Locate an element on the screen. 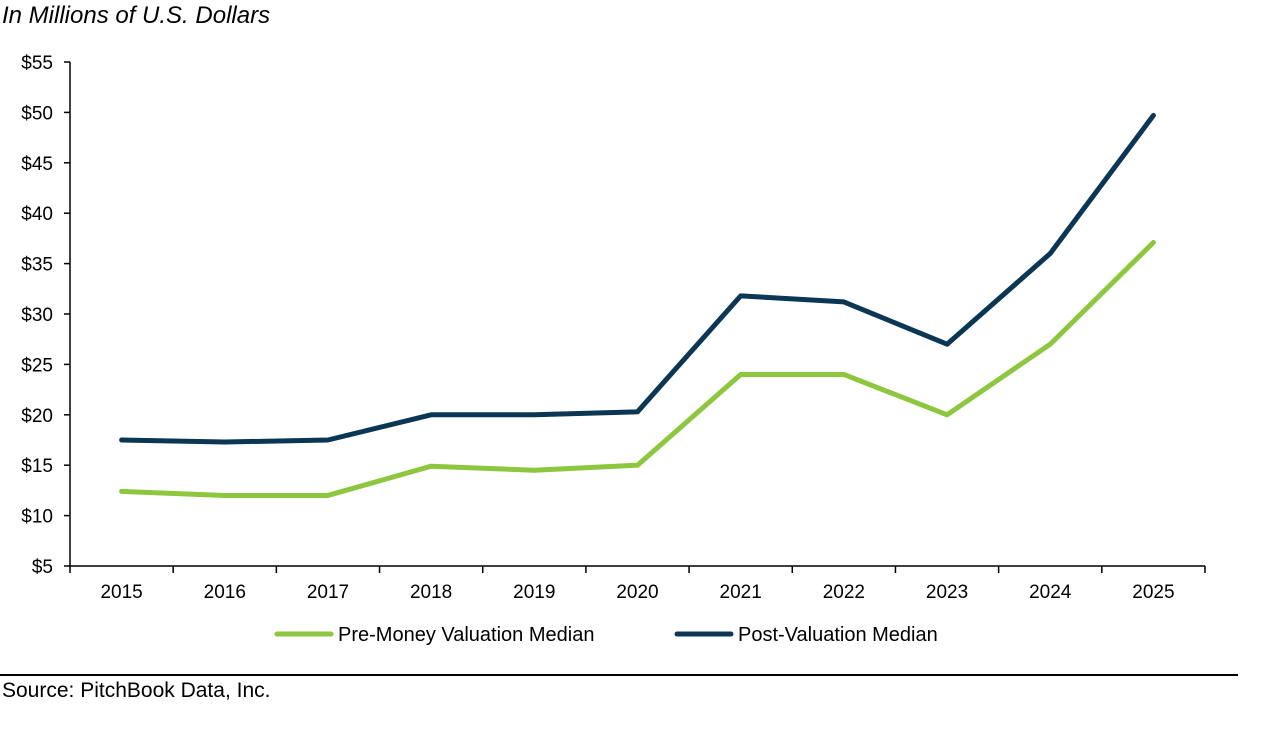  x-tick-label: 2023 is located at coordinates (947, 592).